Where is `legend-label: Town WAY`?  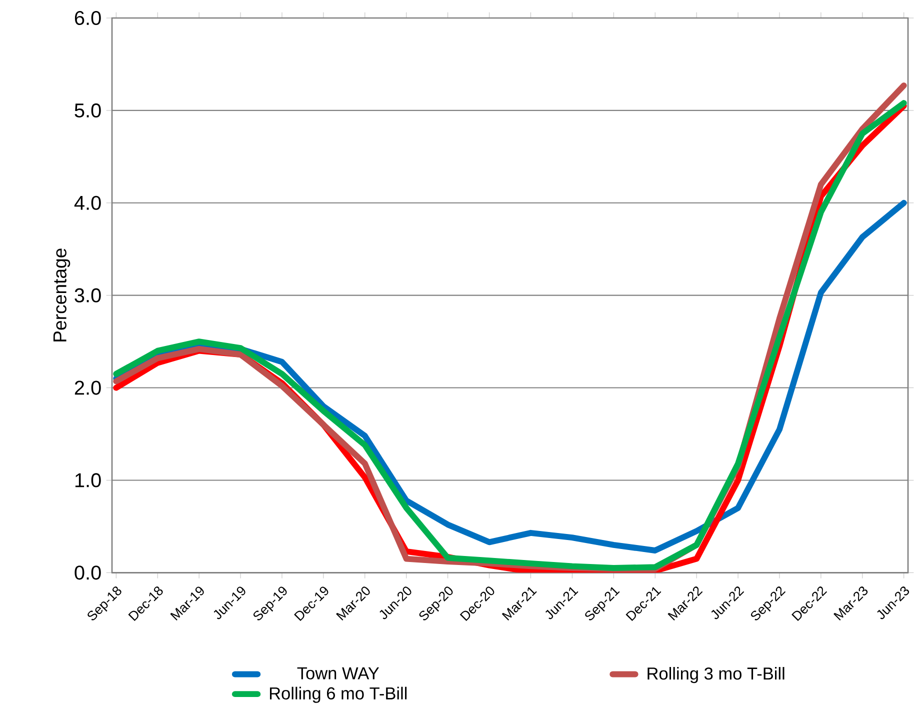 legend-label: Town WAY is located at coordinates (338, 673).